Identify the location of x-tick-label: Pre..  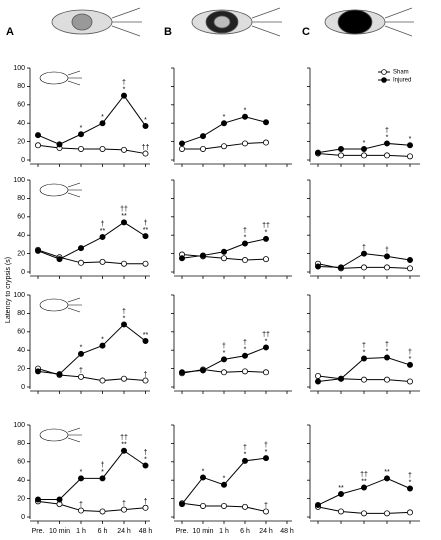
(182, 531).